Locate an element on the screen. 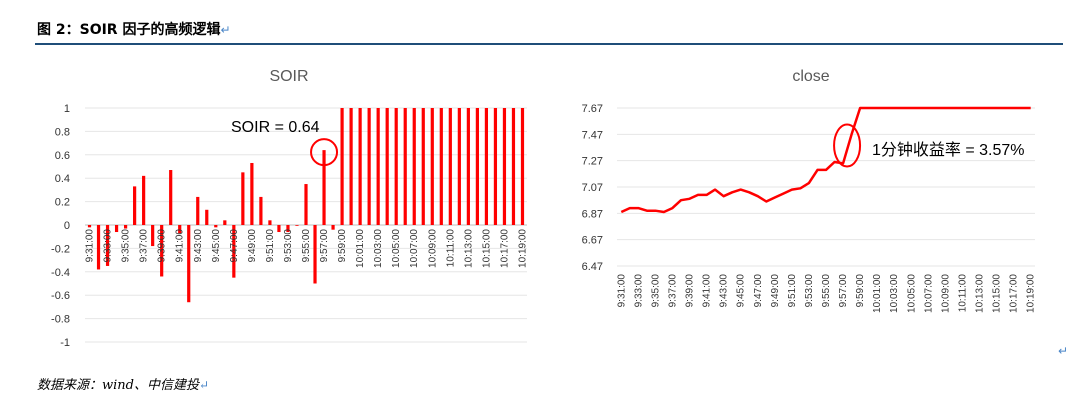 This screenshot has height=409, width=1080. soir-x-tick-label: 9:31:00 is located at coordinates (90, 246).